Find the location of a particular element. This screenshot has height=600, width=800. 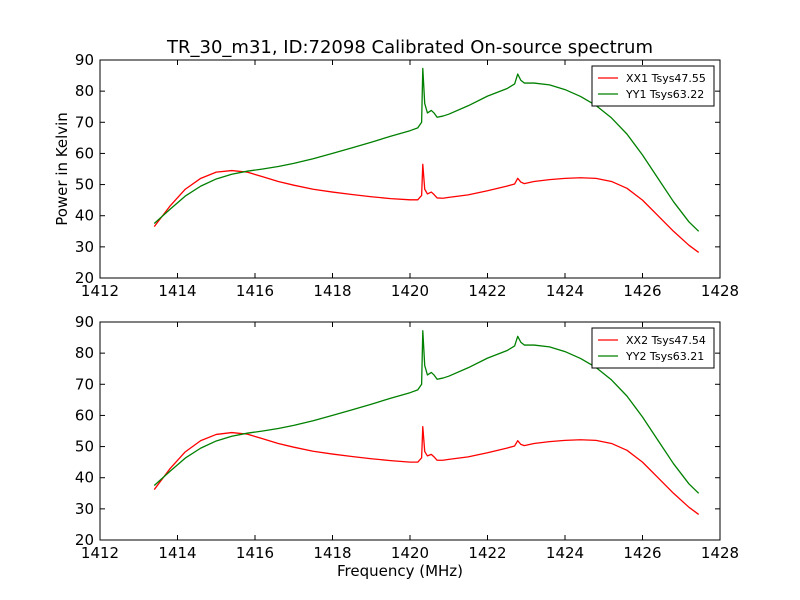

legend-1: XX1 Tsys47.55 YY1 Tsys63.22 is located at coordinates (653, 86).